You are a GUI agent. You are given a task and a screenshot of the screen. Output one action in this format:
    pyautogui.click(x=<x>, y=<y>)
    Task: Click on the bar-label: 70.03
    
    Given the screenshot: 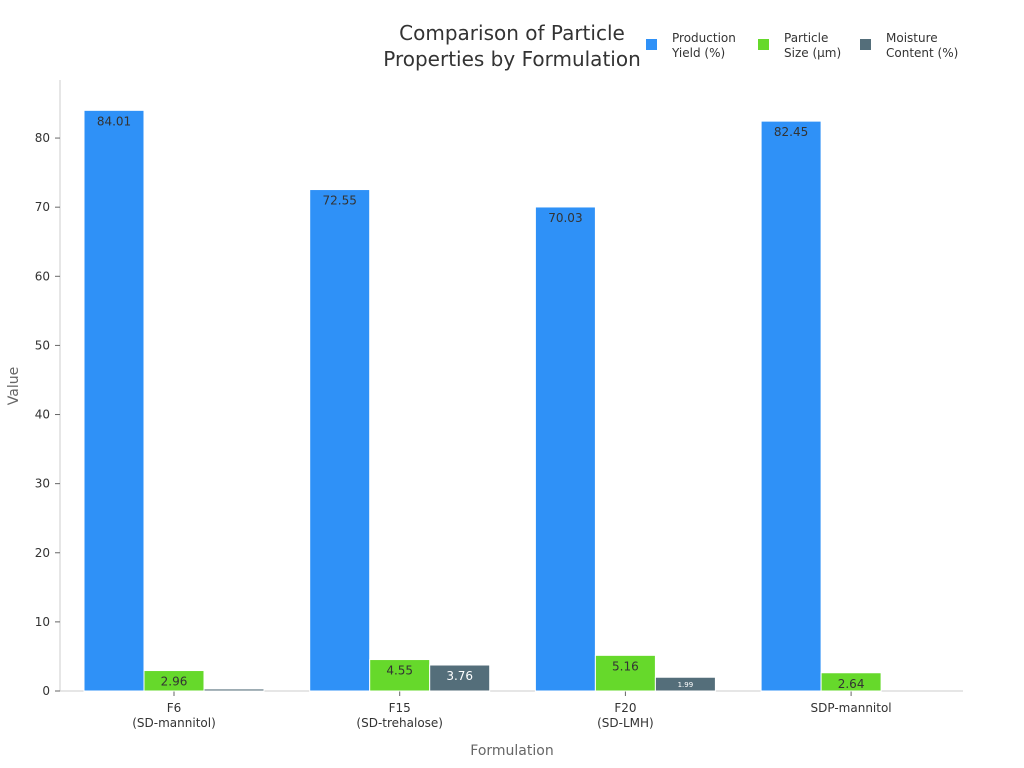 What is the action you would take?
    pyautogui.click(x=565, y=218)
    